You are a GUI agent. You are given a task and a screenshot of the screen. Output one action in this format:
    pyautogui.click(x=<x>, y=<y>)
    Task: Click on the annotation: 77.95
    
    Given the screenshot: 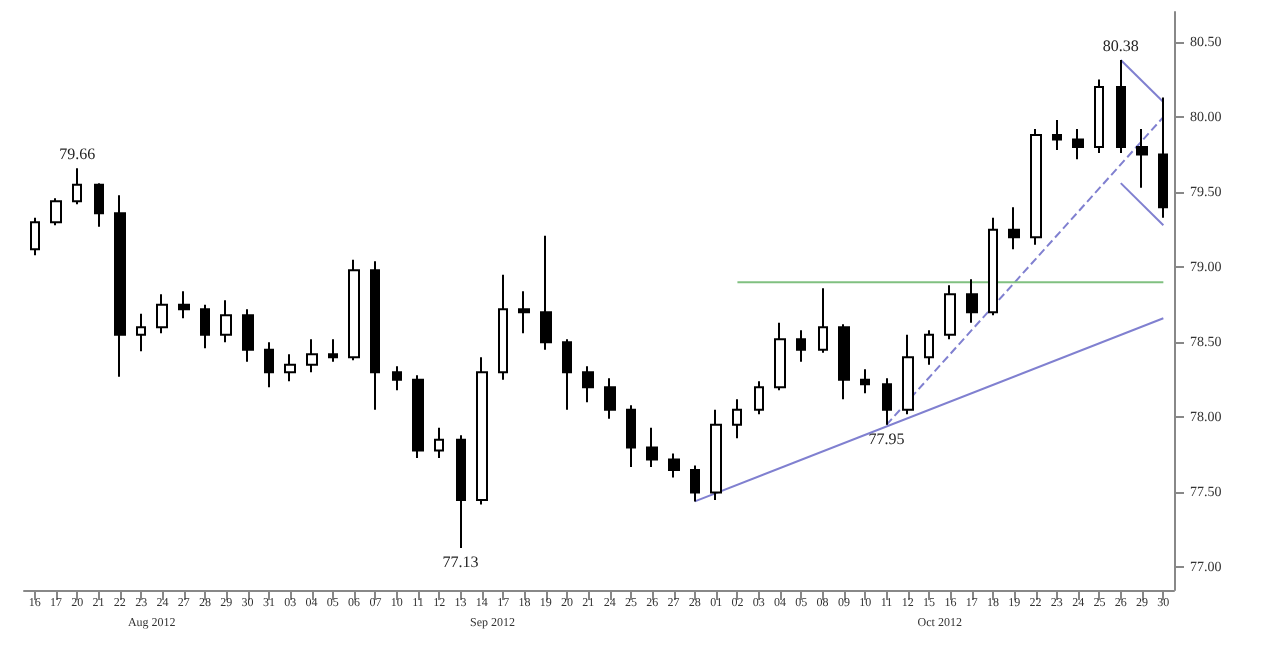 What is the action you would take?
    pyautogui.click(x=886, y=438)
    